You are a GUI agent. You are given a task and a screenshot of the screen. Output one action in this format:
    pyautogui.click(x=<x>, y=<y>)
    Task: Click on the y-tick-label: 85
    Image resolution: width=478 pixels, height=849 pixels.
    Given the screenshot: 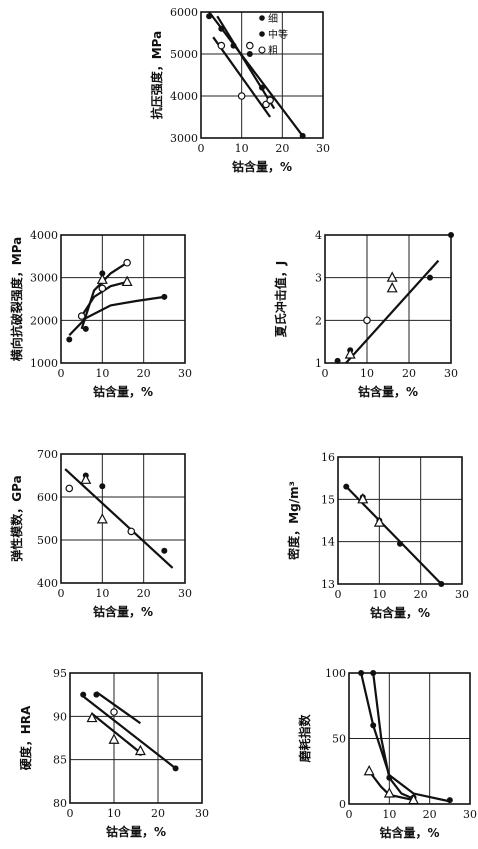 What is the action you would take?
    pyautogui.click(x=60, y=760)
    